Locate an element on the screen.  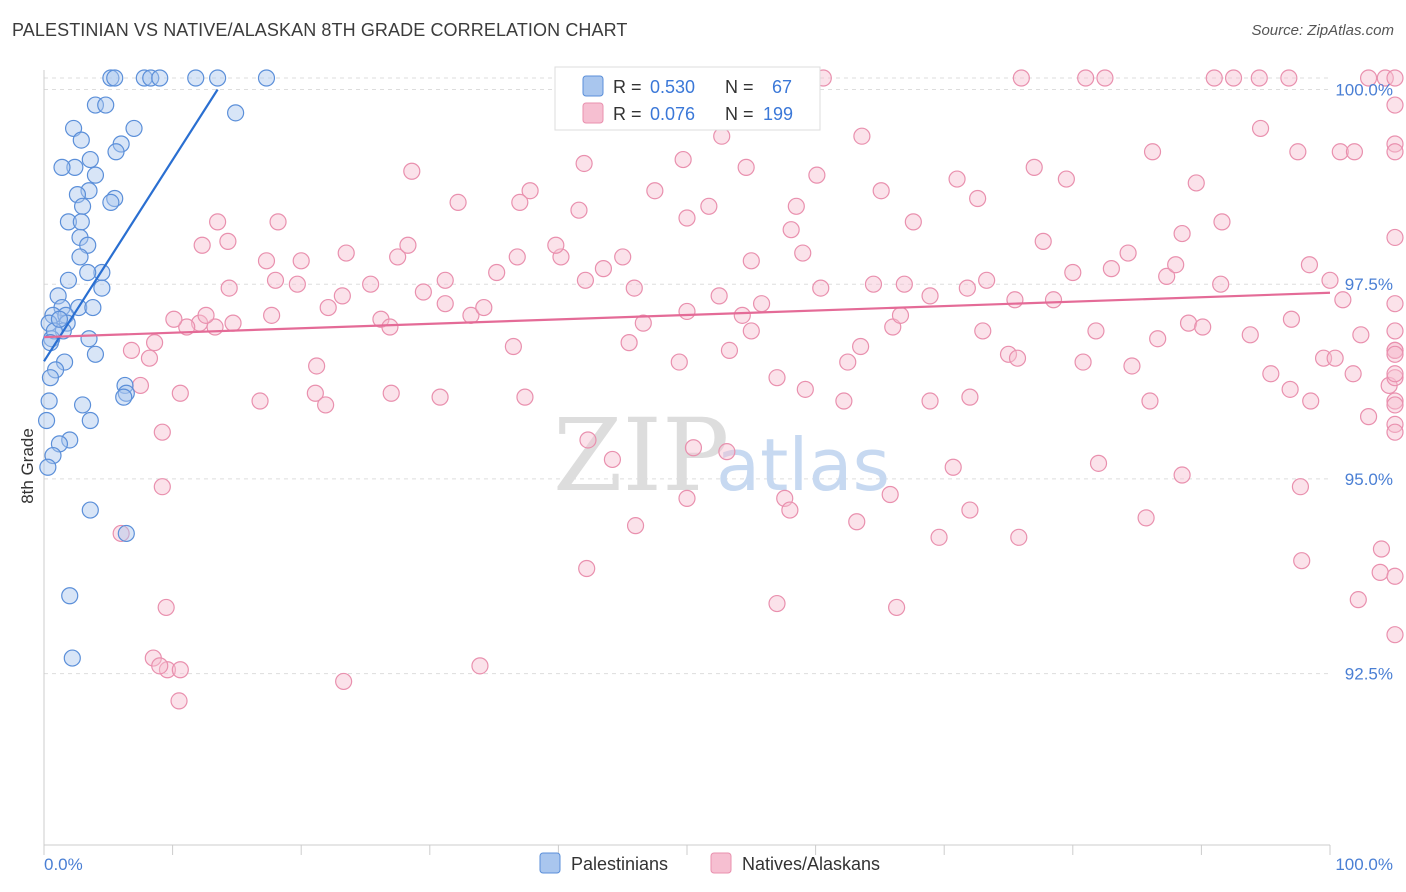
legend-swatch-natives is located at coordinates (593, 113).